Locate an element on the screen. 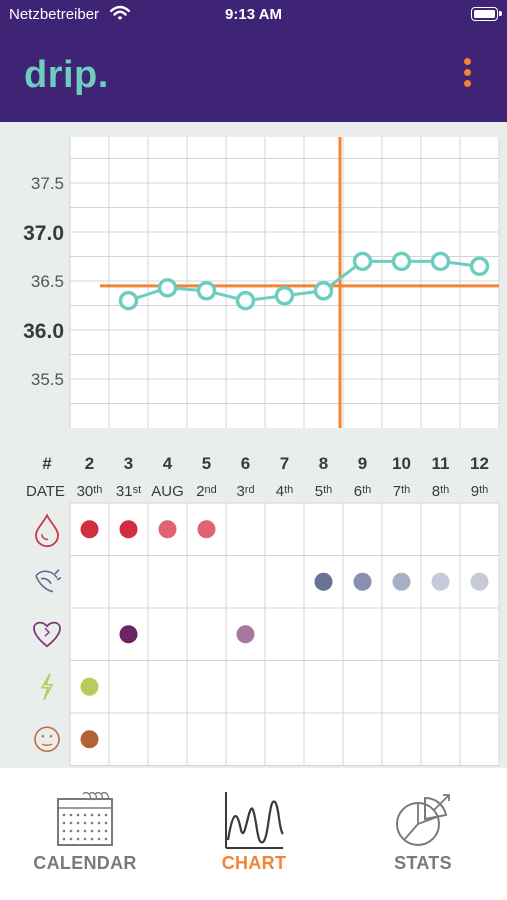  sex-icon is located at coordinates (47, 634).